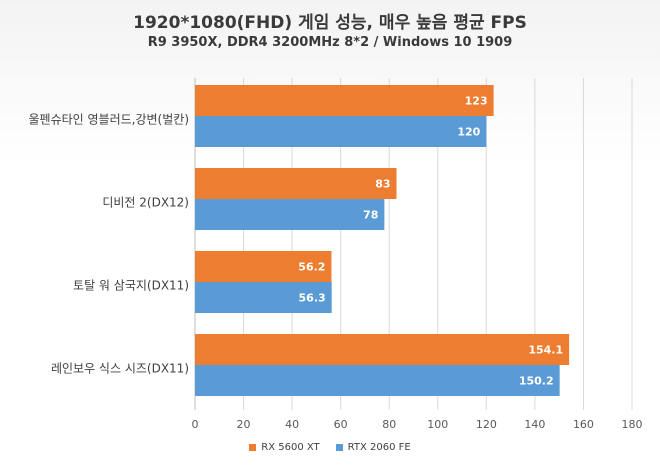  What do you see at coordinates (382, 184) in the screenshot?
I see `data-label-rx-5600-xt-1: 83` at bounding box center [382, 184].